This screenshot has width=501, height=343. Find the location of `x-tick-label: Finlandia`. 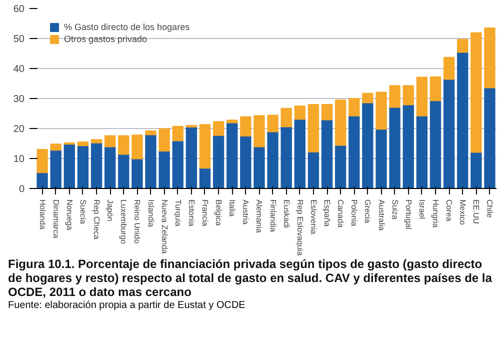

x-tick-label: Finlandia is located at coordinates (273, 216).